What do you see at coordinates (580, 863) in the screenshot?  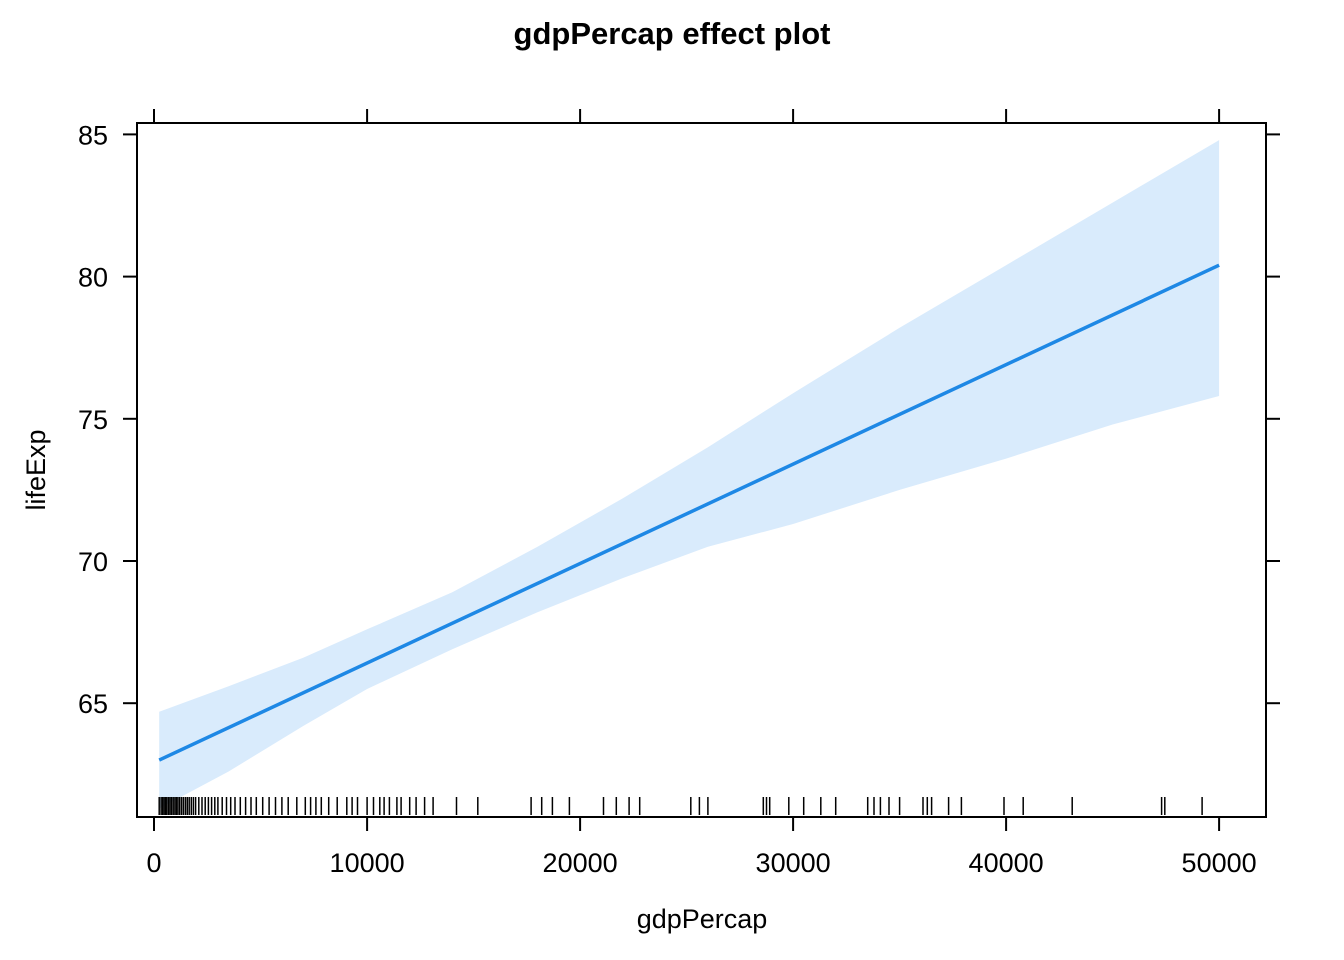 I see `x-tick-label: 20000` at bounding box center [580, 863].